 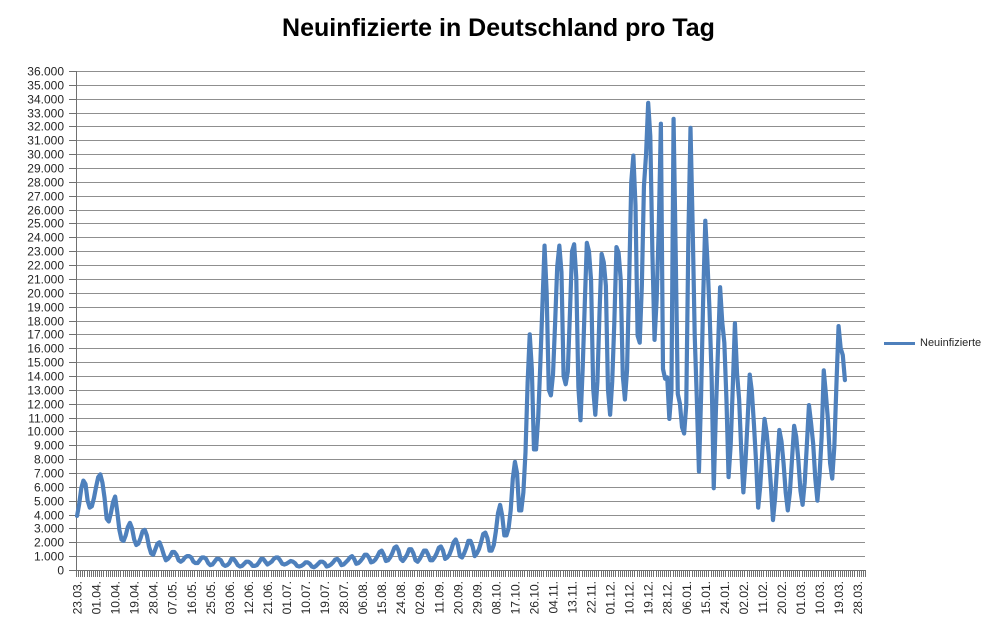 What do you see at coordinates (820, 597) in the screenshot?
I see `svg-text: 10.03.` at bounding box center [820, 597].